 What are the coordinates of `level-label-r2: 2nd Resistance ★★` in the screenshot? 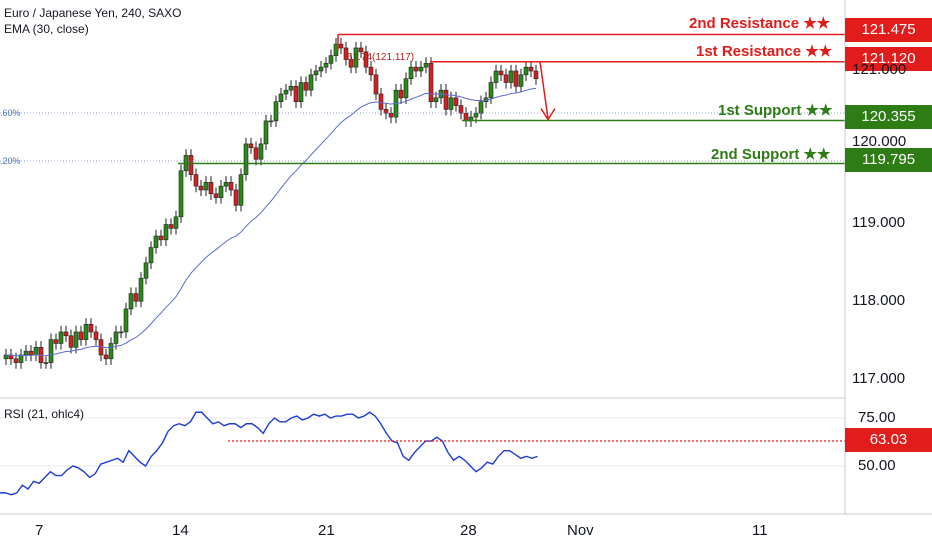 It's located at (760, 23).